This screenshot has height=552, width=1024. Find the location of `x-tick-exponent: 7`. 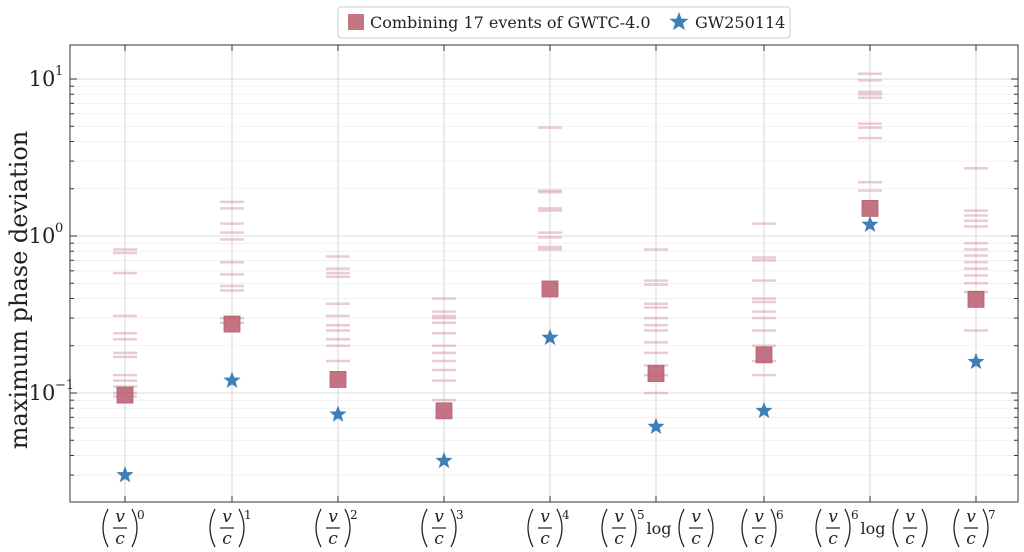

x-tick-exponent: 7 is located at coordinates (992, 515).